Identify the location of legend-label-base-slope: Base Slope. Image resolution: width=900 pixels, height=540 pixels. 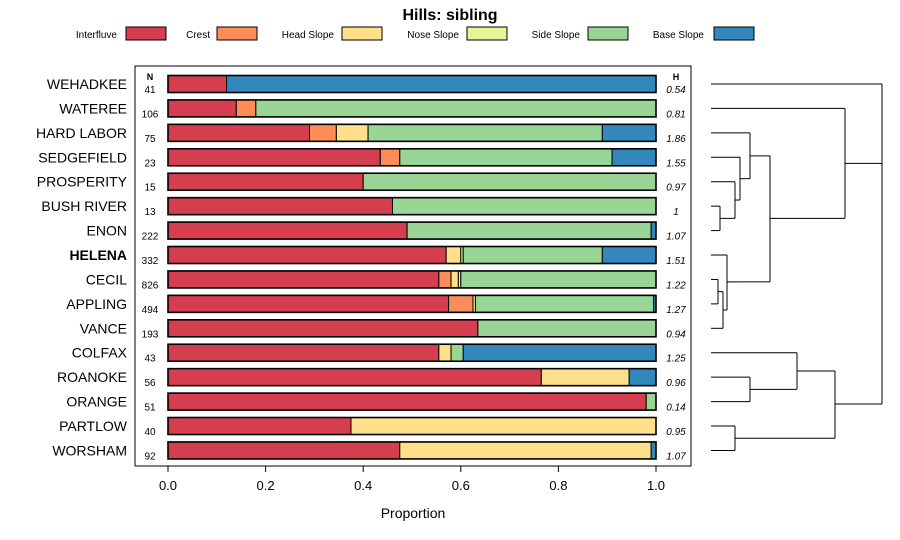
(679, 35).